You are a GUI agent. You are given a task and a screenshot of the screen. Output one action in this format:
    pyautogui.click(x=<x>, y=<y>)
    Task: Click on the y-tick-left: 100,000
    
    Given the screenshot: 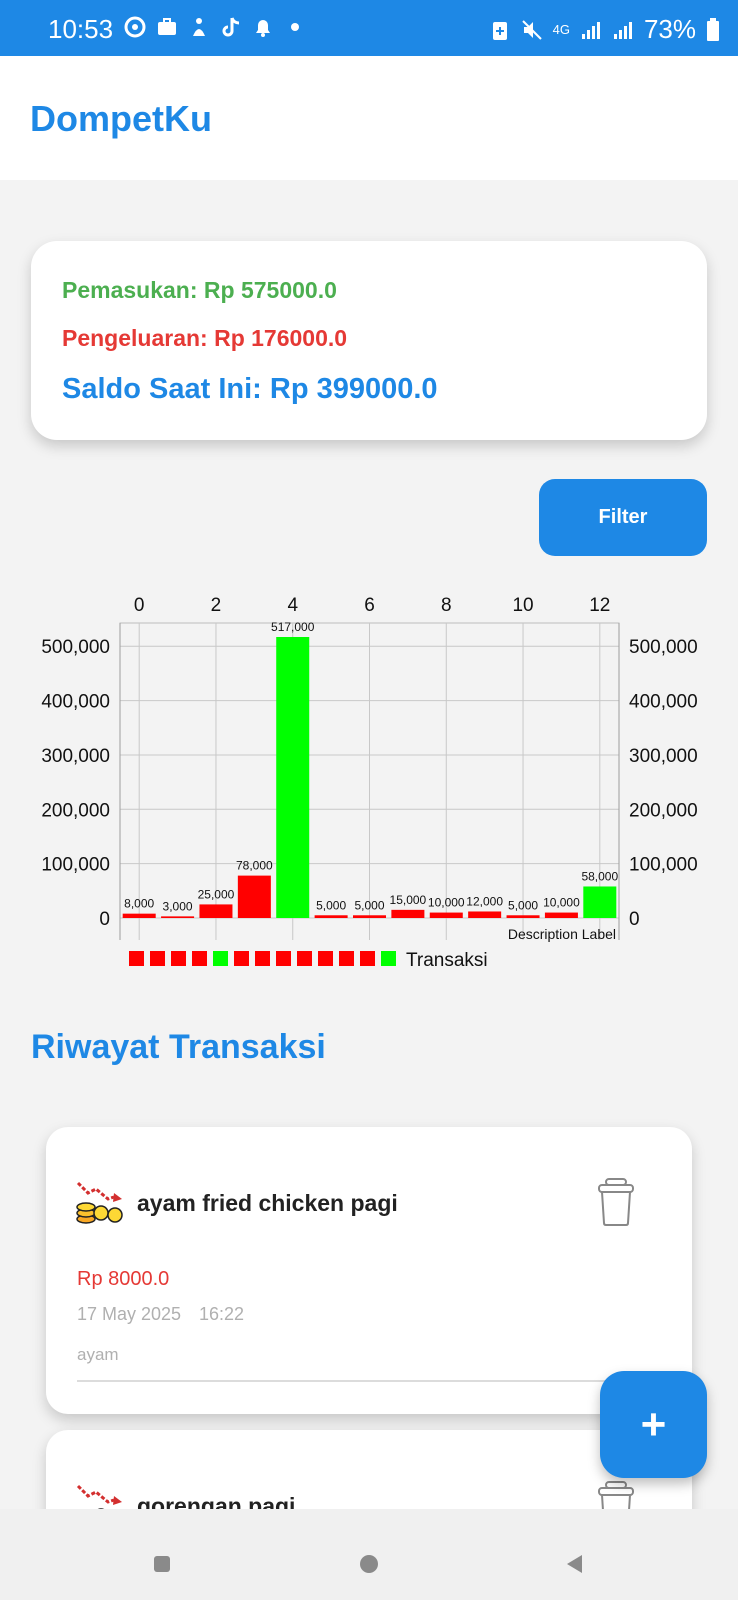 What is the action you would take?
    pyautogui.click(x=75, y=865)
    